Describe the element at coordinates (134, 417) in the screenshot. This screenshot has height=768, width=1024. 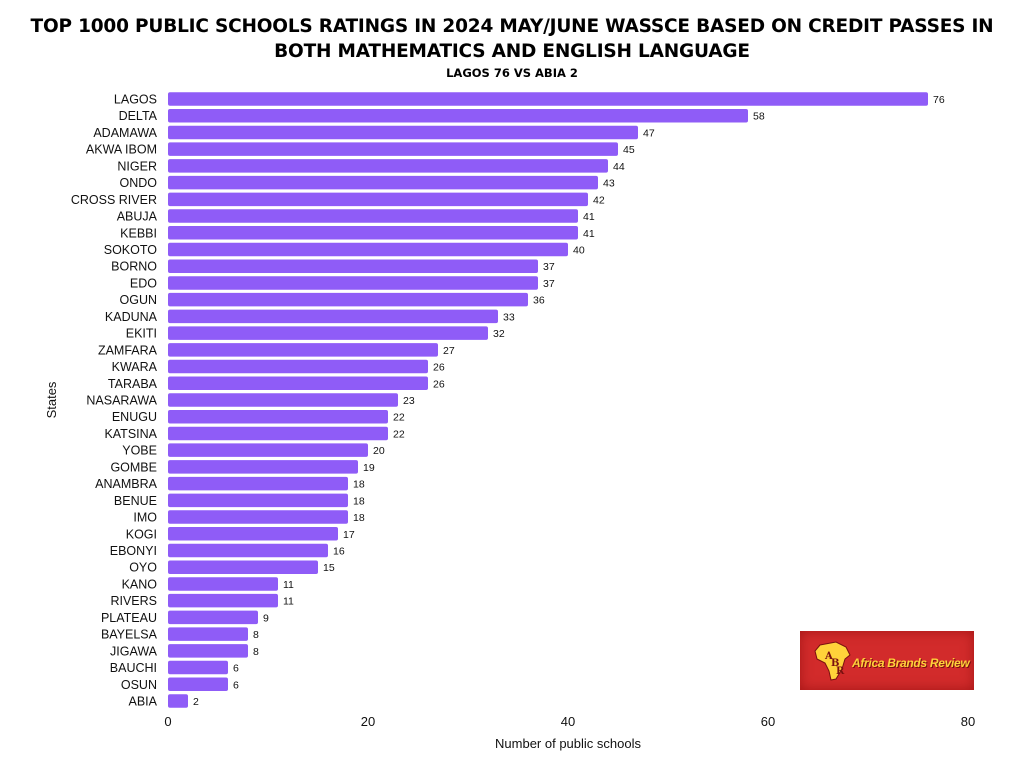
I see `category-label: ENUGU` at that location.